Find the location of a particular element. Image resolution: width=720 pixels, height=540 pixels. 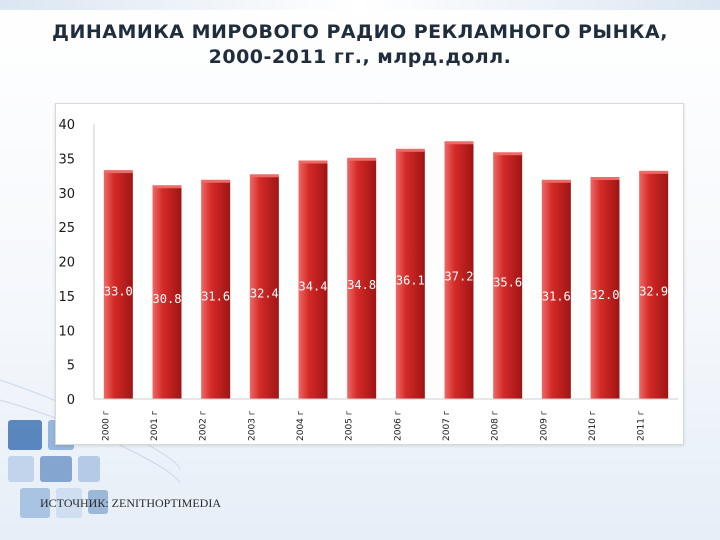

category-label: 2010 г is located at coordinates (593, 425).